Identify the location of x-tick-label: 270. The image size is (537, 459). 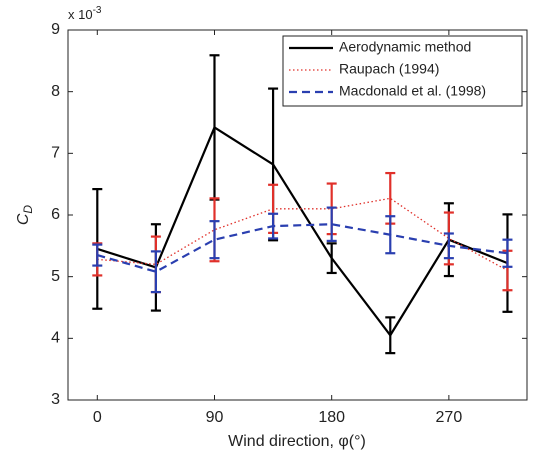
(449, 417).